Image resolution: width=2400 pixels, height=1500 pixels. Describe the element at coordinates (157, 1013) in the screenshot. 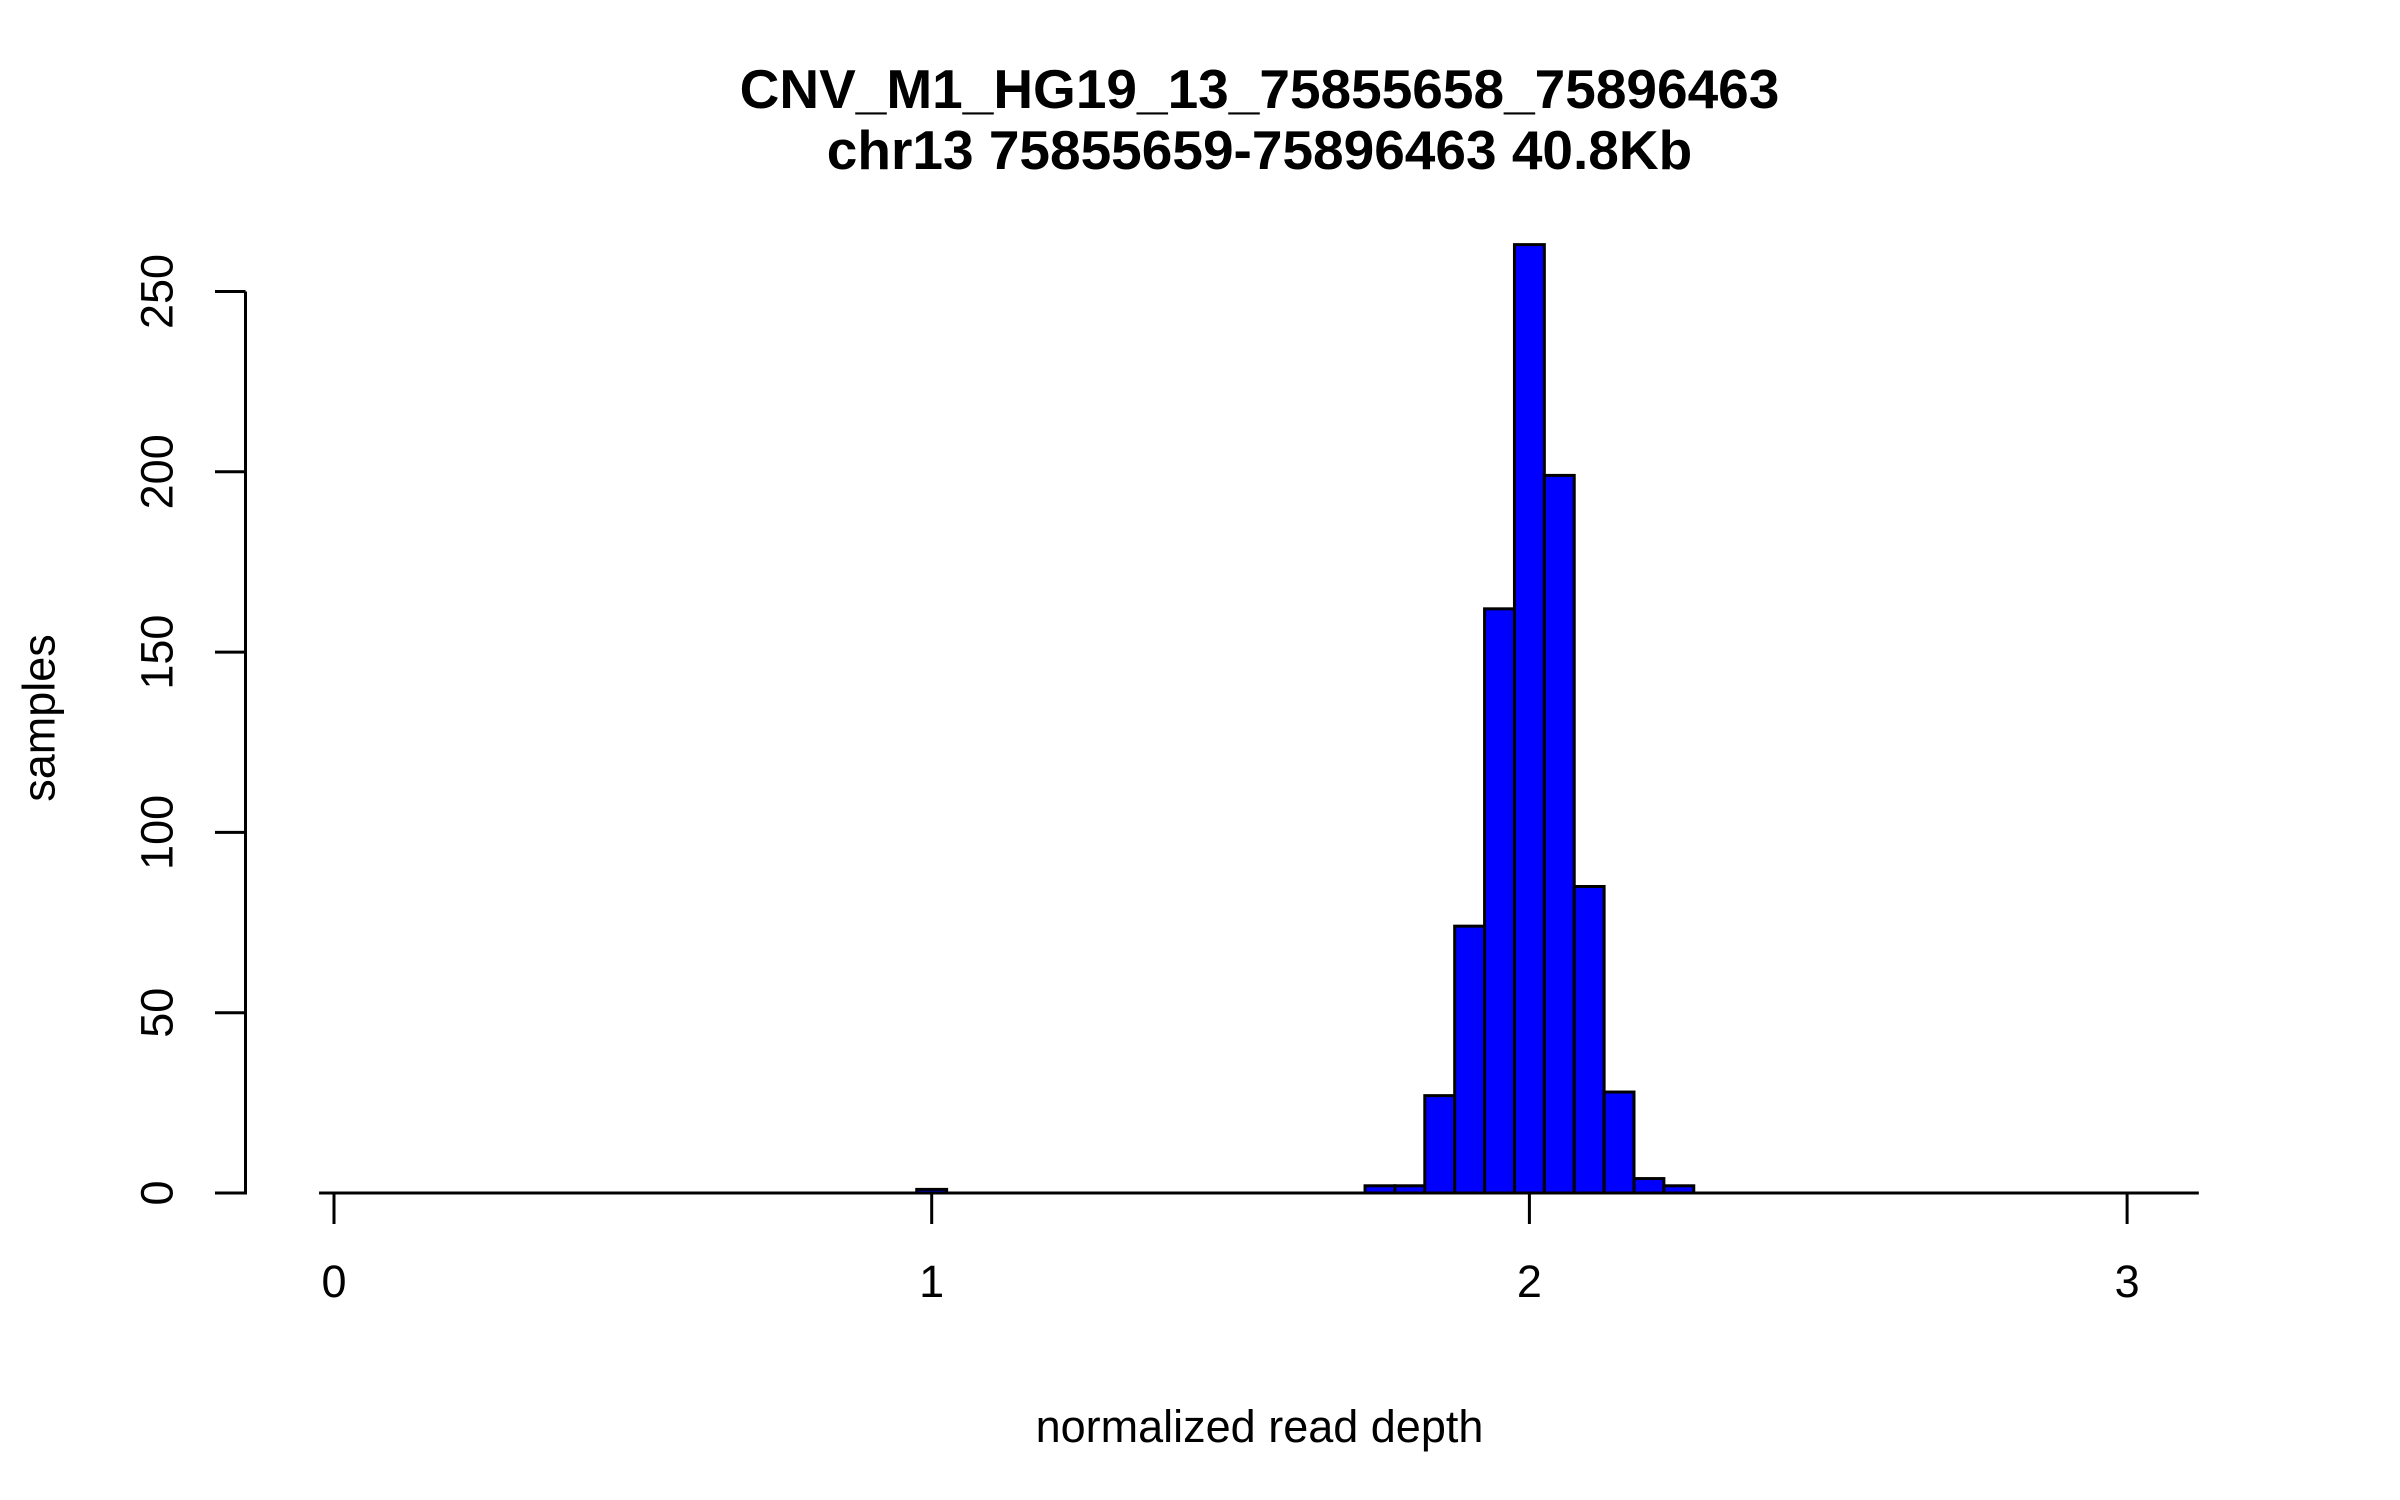

I see `y-tick-label: 50` at that location.